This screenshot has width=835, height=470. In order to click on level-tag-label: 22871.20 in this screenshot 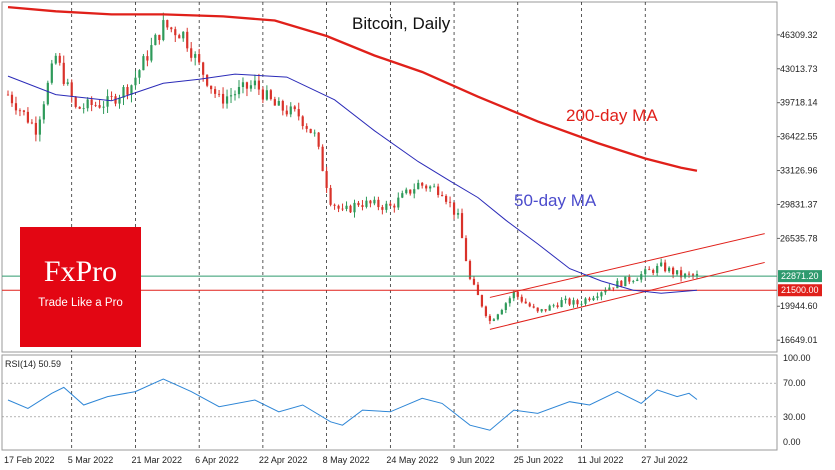, I will do `click(800, 276)`.